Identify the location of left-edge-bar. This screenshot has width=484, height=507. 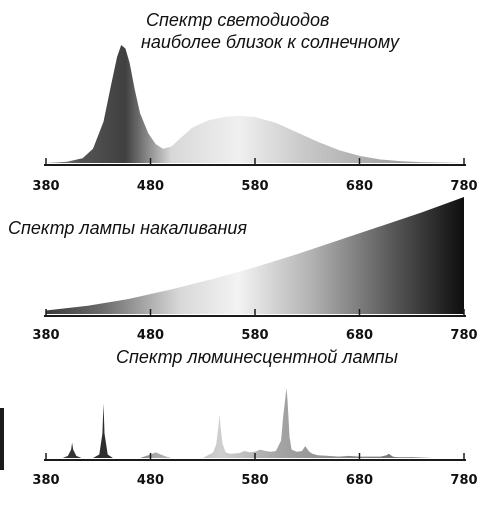
(2, 439).